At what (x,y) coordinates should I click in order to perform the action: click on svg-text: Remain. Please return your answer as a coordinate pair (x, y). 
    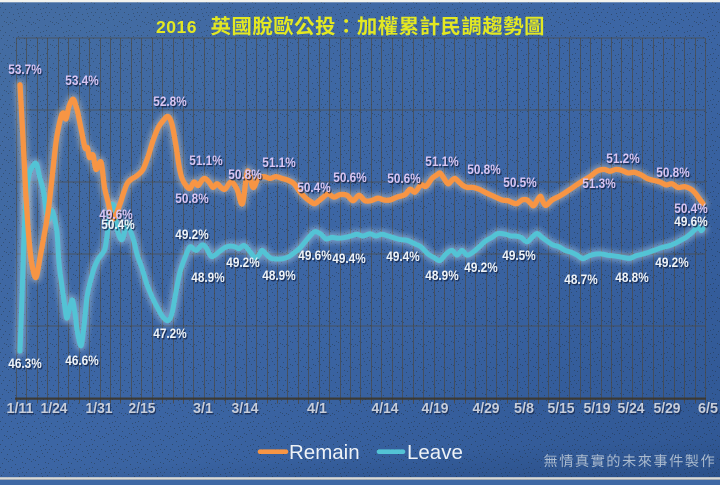
    Looking at the image, I should click on (324, 452).